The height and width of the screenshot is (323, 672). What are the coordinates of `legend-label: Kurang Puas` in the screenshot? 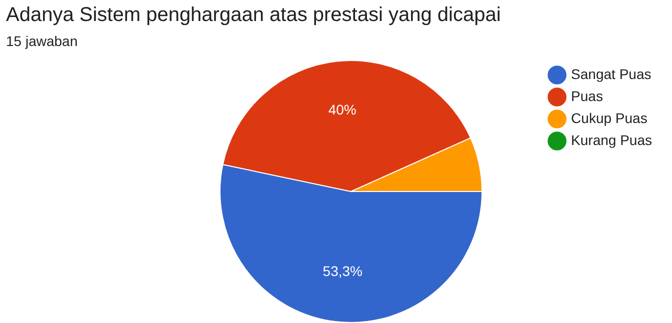 It's located at (611, 140).